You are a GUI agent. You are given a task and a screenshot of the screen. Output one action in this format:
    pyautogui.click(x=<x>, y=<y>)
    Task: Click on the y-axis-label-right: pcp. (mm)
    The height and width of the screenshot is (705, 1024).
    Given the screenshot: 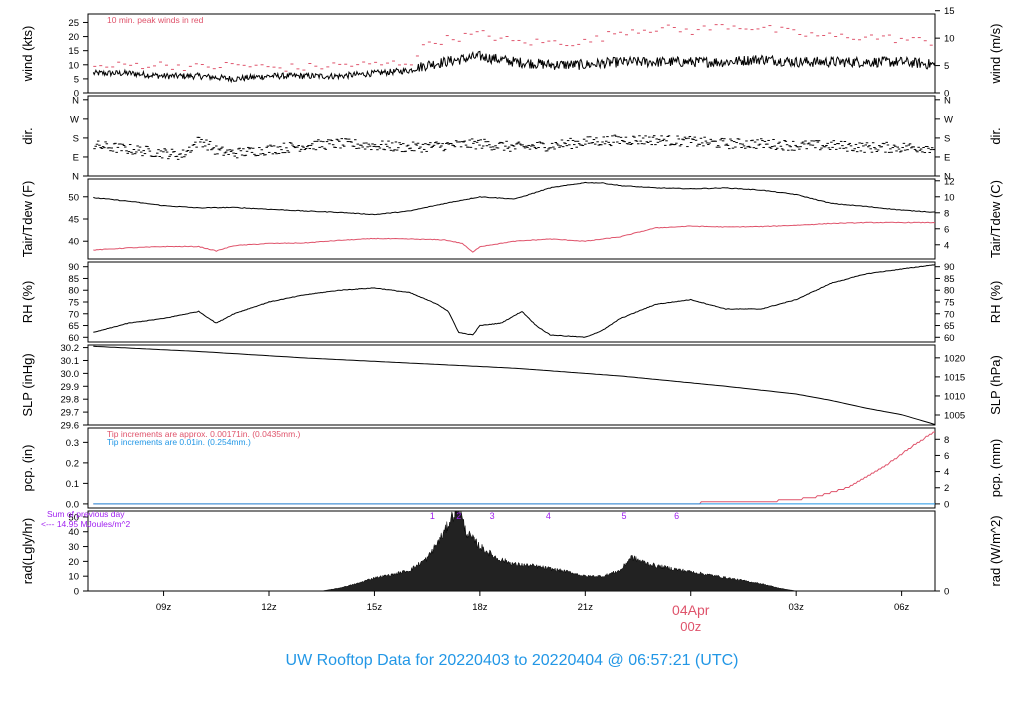 What is the action you would take?
    pyautogui.click(x=995, y=468)
    